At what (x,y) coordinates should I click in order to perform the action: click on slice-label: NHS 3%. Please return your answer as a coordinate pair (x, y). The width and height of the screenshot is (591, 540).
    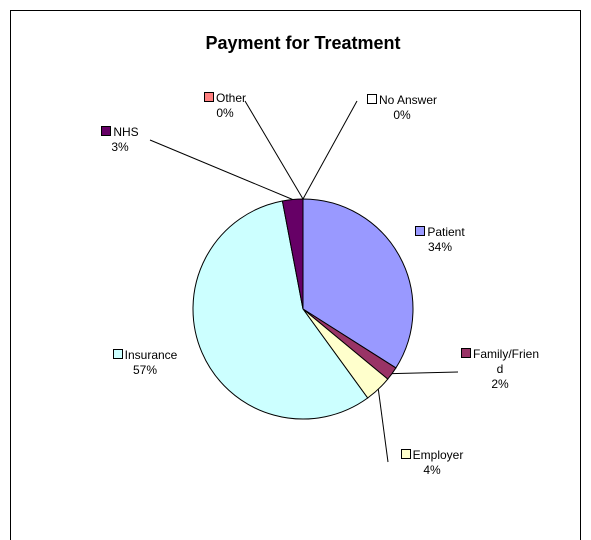
    Looking at the image, I should click on (120, 140).